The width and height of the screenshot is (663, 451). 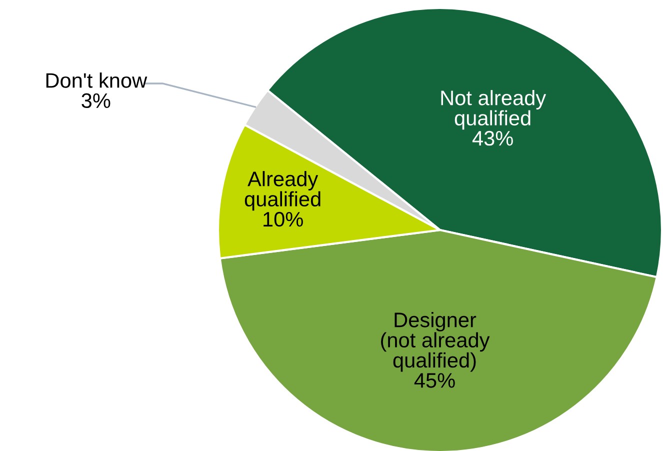 I want to click on slice-label: Designer (not already qualified), so click(x=435, y=342).